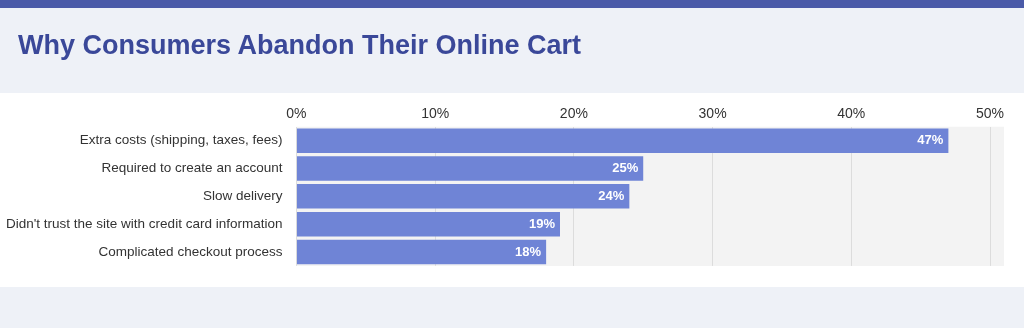 The height and width of the screenshot is (328, 1024). I want to click on x-tick-label: 0%, so click(296, 113).